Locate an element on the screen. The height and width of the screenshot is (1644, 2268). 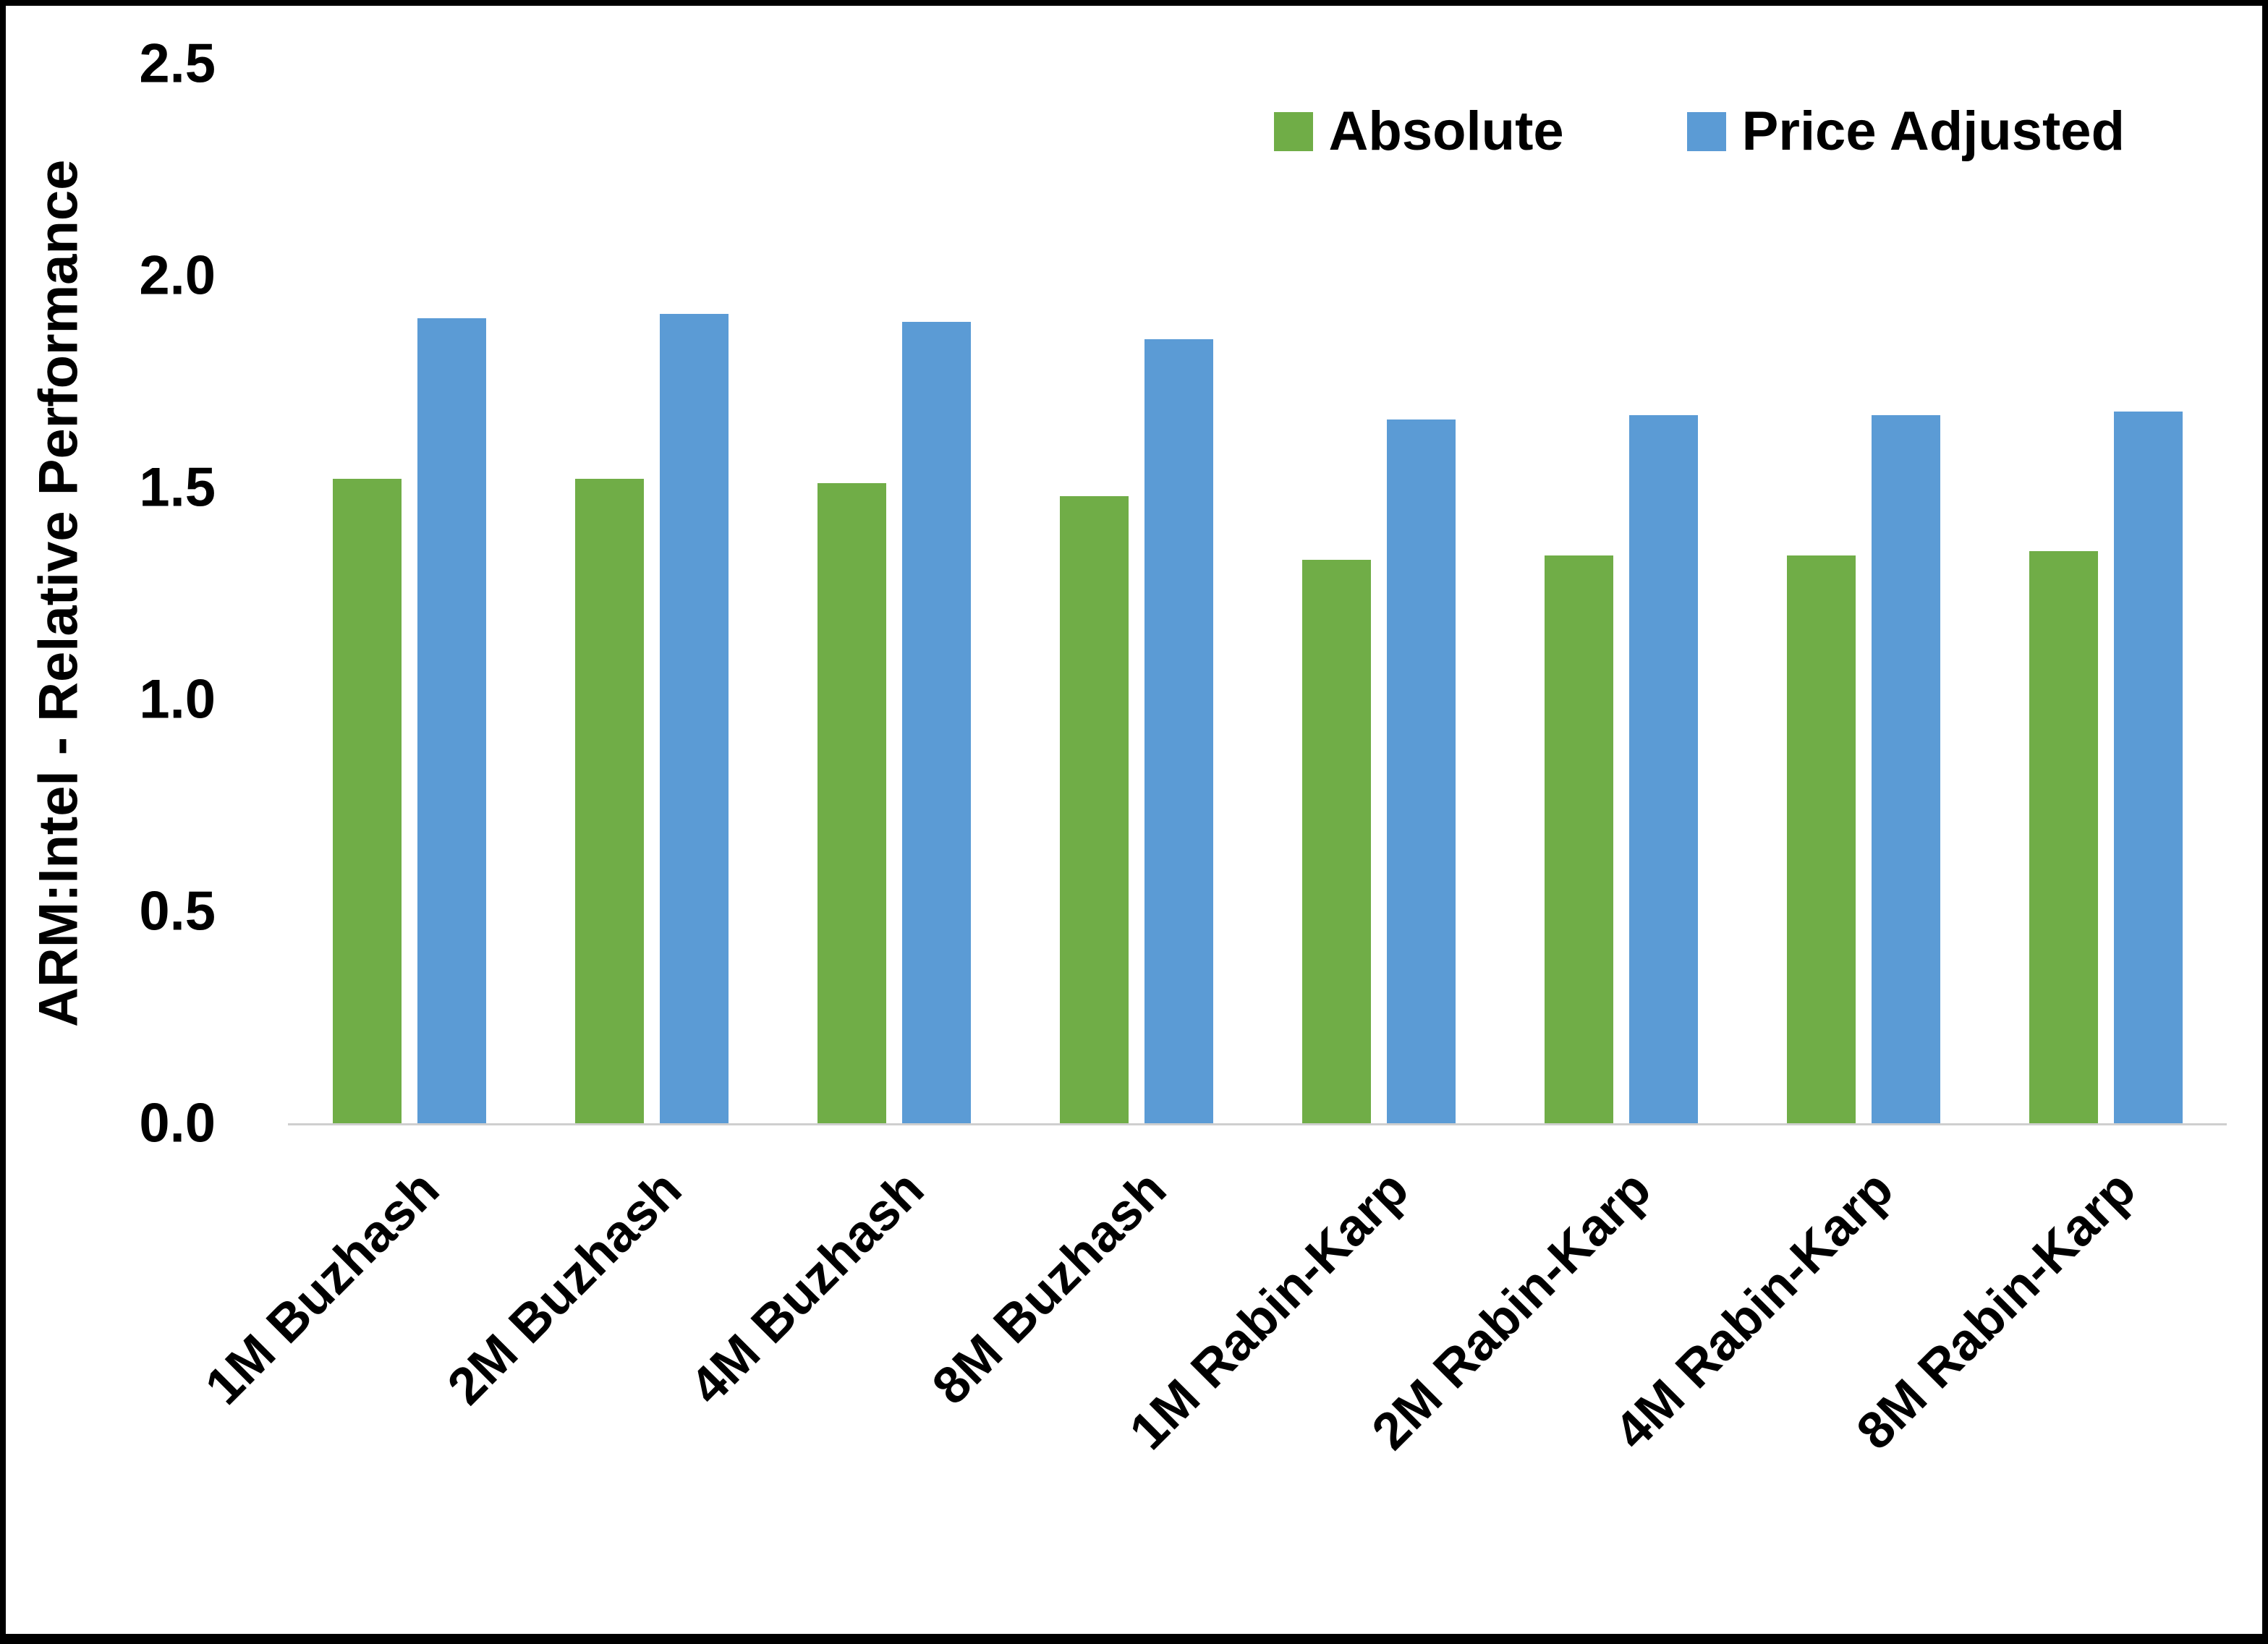
y-tick-label: 1.5 is located at coordinates (177, 487).